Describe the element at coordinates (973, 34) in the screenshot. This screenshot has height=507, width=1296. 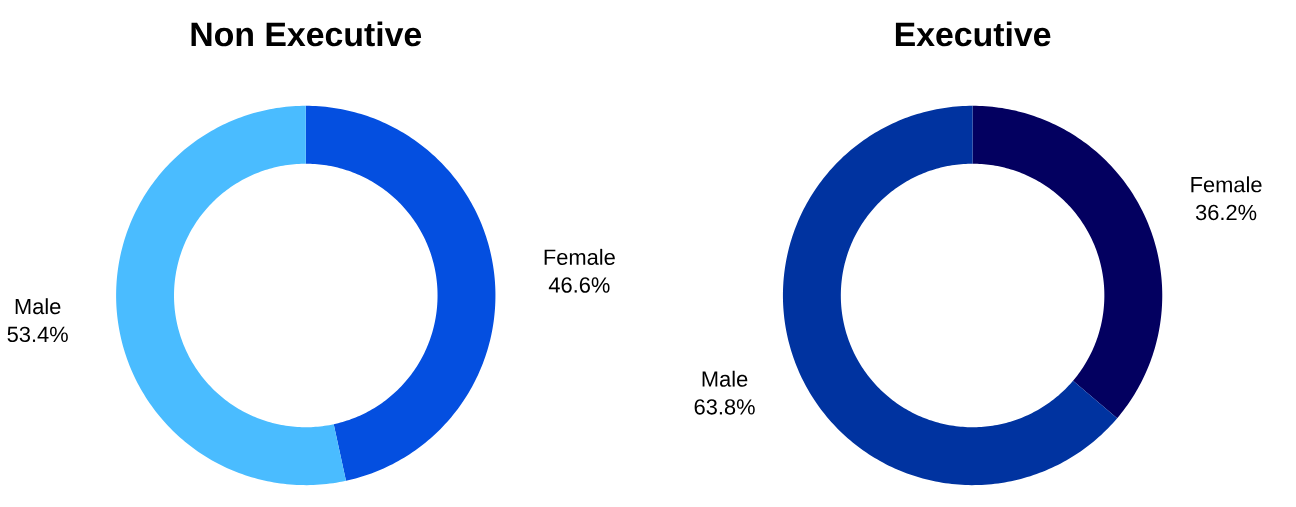
I see `chart-title: Executive` at that location.